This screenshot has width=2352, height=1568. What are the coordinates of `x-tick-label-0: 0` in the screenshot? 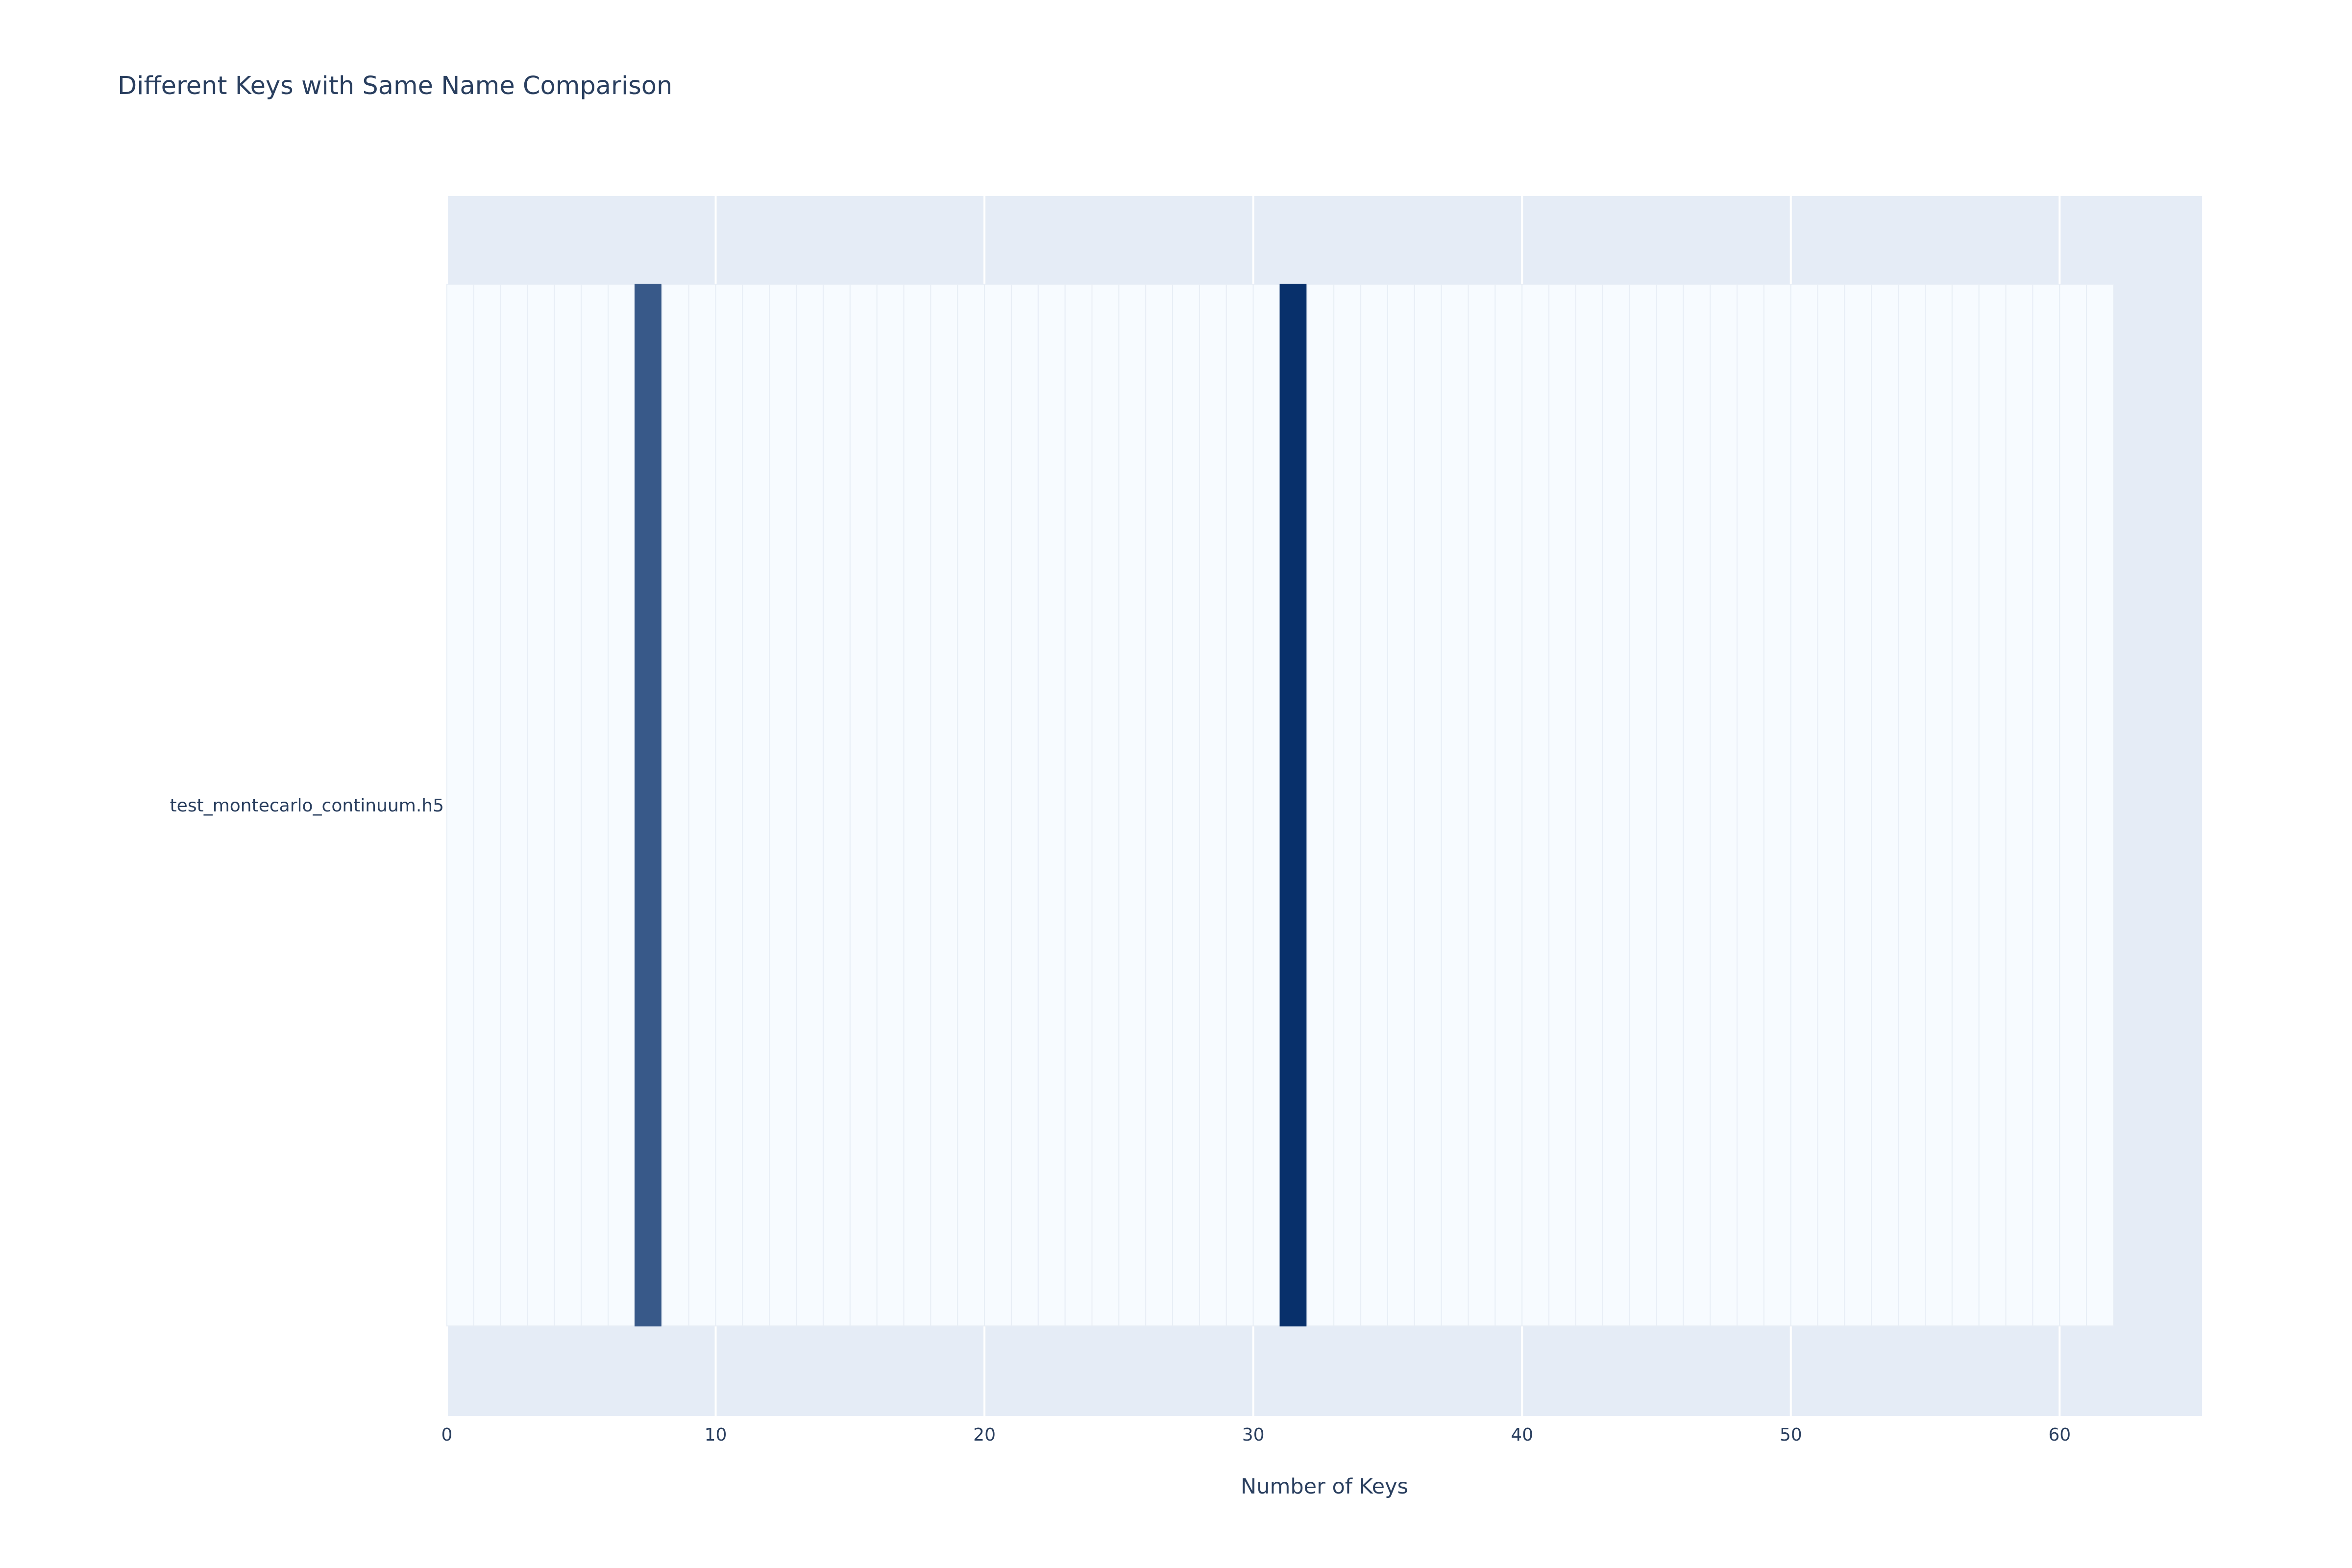 It's located at (447, 1435).